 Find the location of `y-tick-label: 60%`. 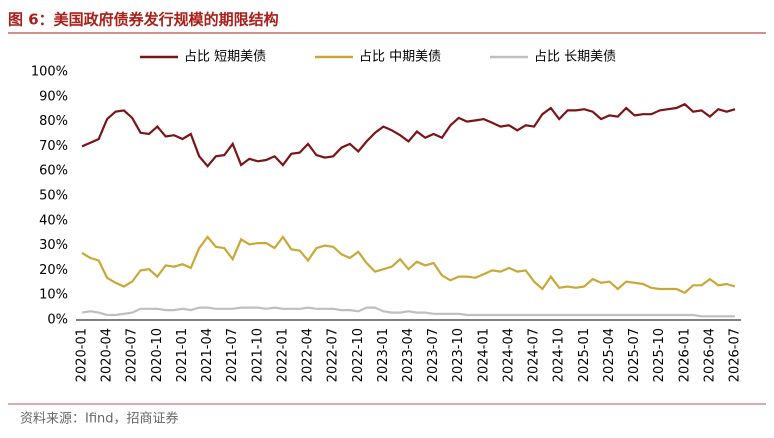

y-tick-label: 60% is located at coordinates (53, 171).